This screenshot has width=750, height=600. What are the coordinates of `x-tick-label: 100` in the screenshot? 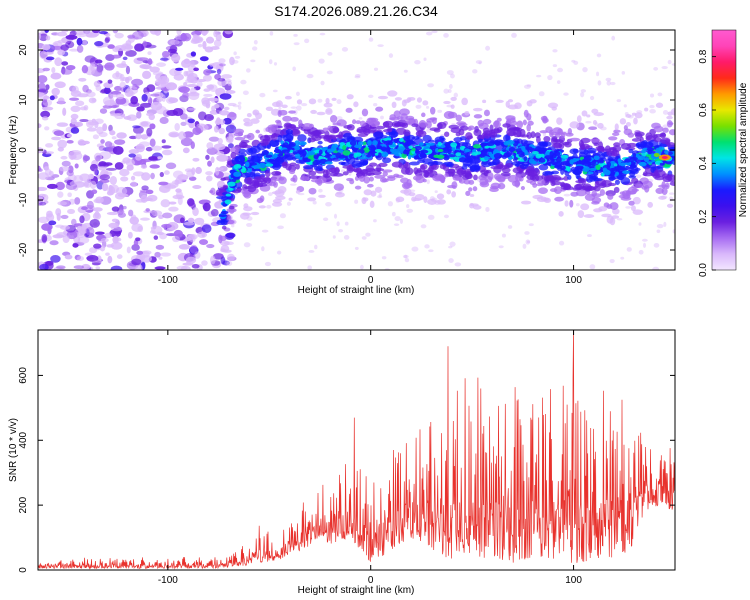 It's located at (573, 580).